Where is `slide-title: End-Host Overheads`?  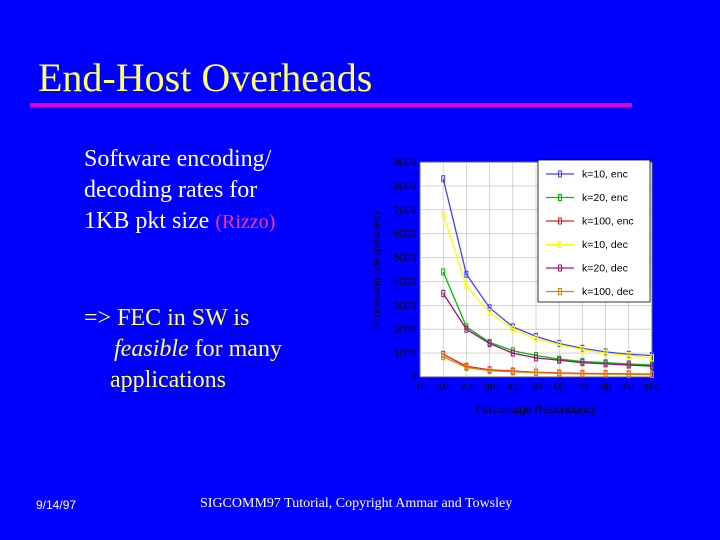 slide-title: End-Host Overheads is located at coordinates (205, 77).